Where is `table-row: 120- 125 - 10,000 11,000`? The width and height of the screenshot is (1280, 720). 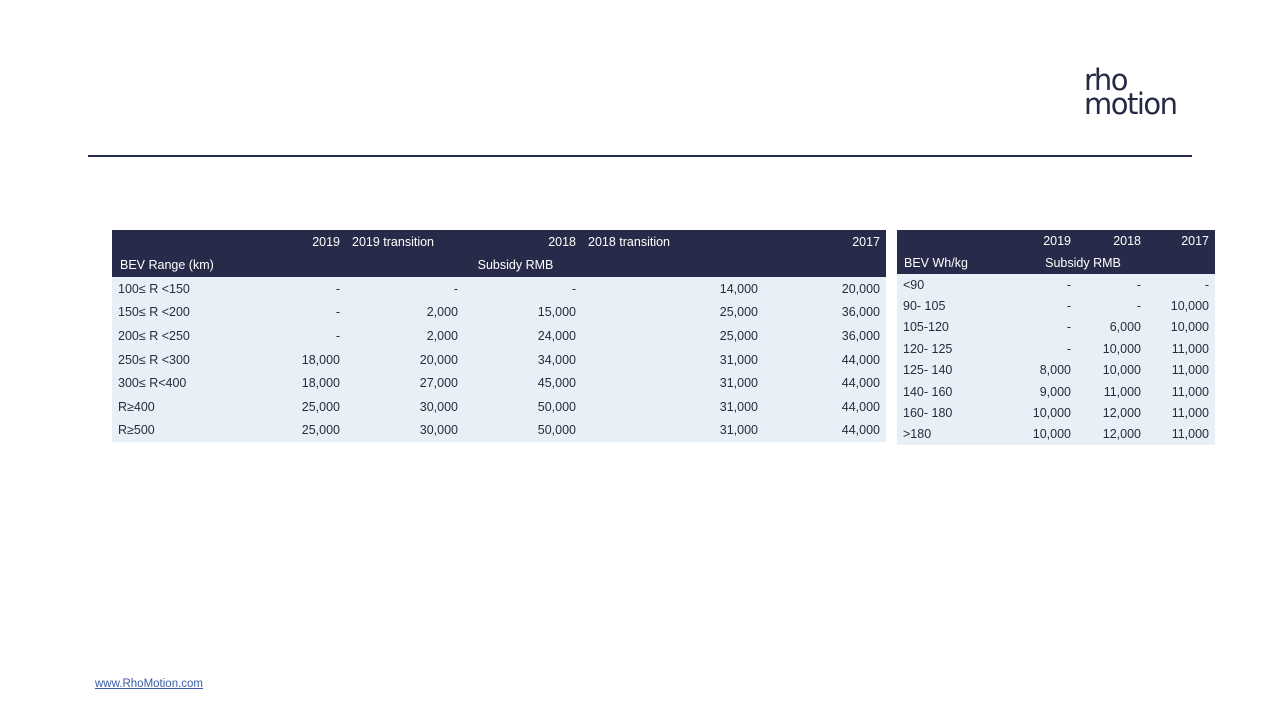
table-row: 120- 125 - 10,000 11,000 is located at coordinates (1056, 349).